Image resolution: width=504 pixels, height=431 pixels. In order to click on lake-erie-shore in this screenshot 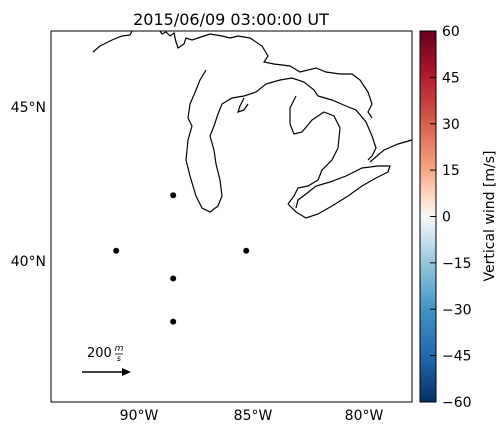, I will do `click(339, 192)`.